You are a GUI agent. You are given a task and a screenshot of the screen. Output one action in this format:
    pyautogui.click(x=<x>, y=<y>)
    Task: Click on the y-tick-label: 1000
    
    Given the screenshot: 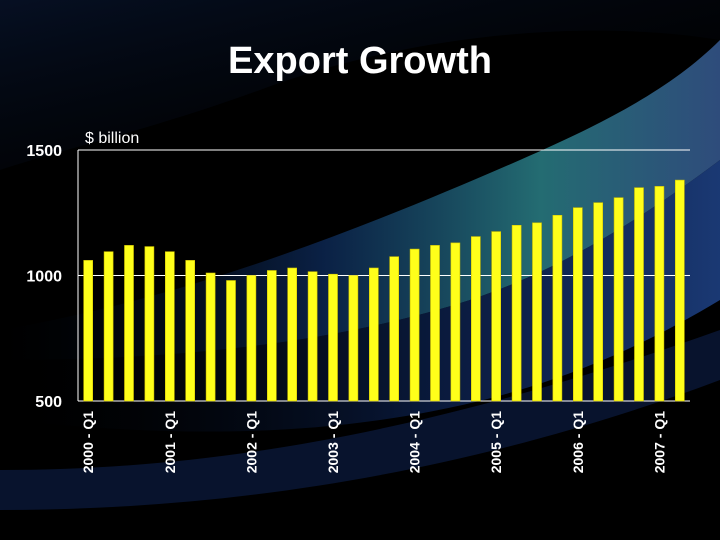 What is the action you would take?
    pyautogui.click(x=44, y=277)
    